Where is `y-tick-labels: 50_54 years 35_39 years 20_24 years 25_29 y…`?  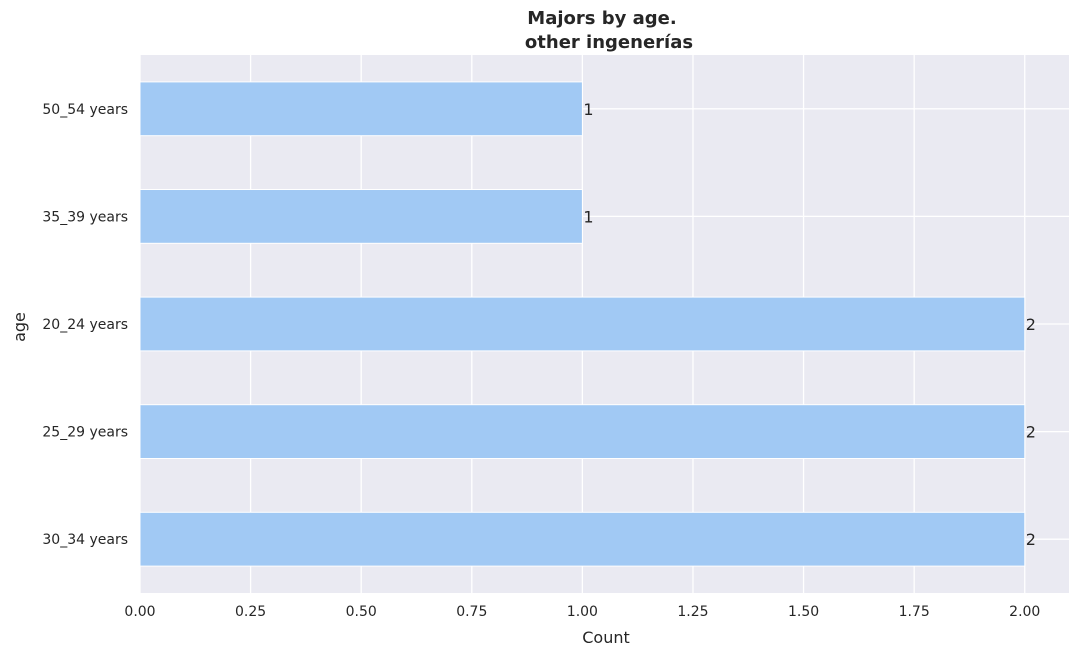 y-tick-labels: 50_54 years 35_39 years 20_24 years 25_29 y… is located at coordinates (85, 325).